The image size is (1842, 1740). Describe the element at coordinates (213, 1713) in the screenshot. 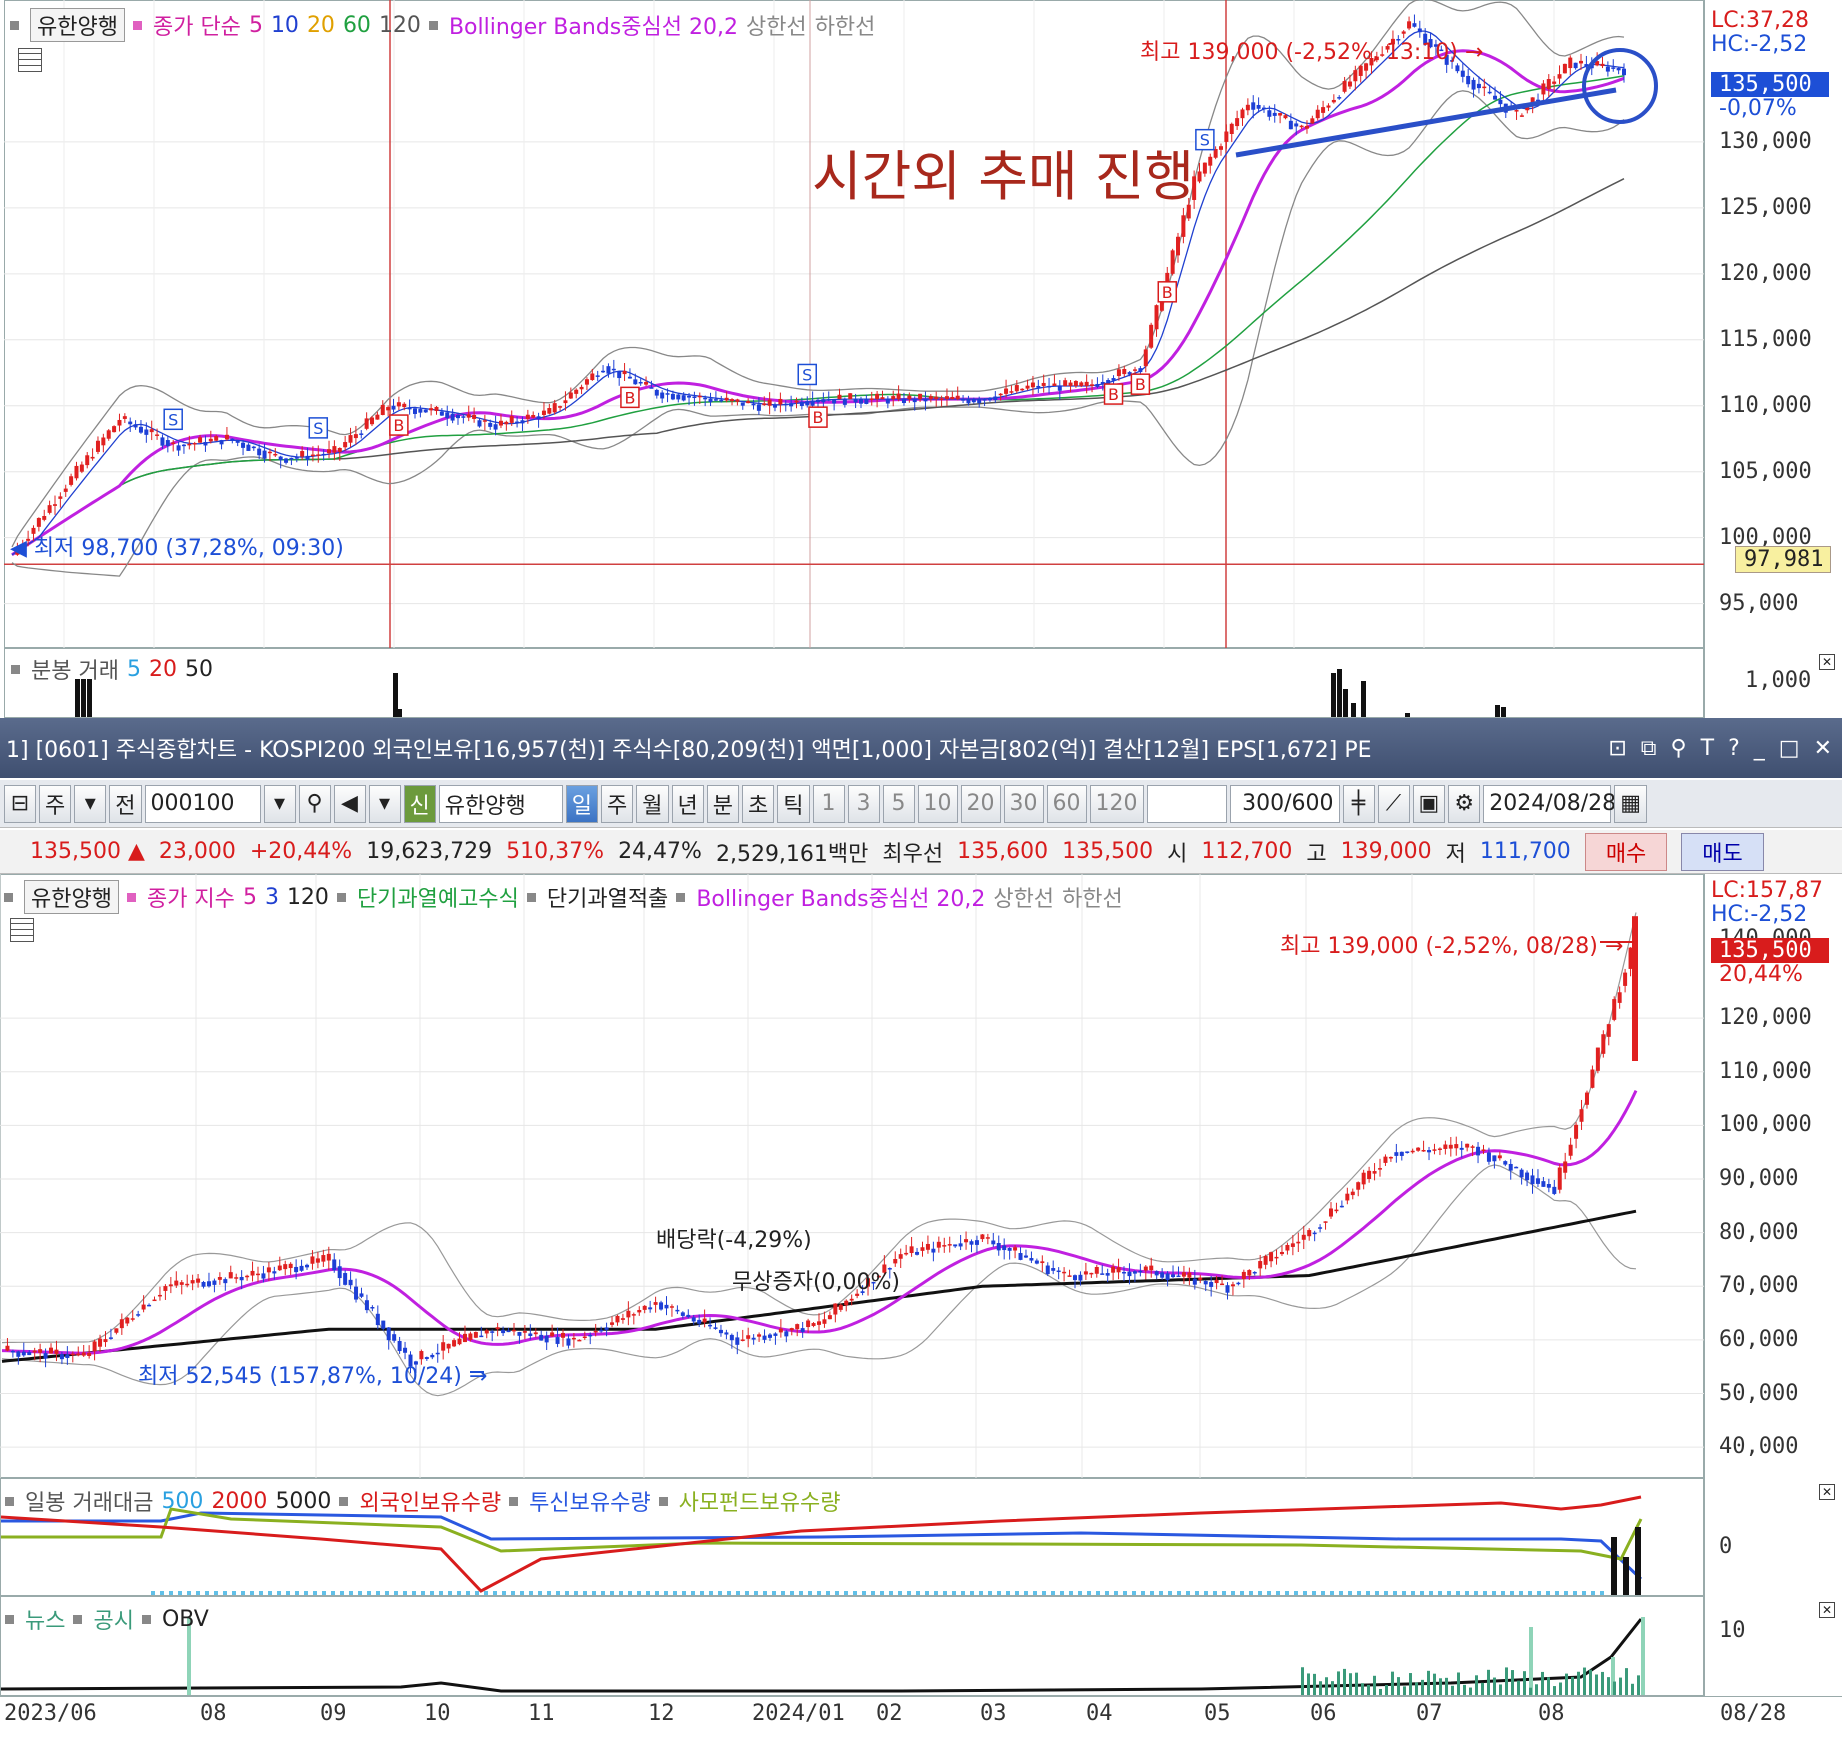

I see `date-tick: 08` at that location.